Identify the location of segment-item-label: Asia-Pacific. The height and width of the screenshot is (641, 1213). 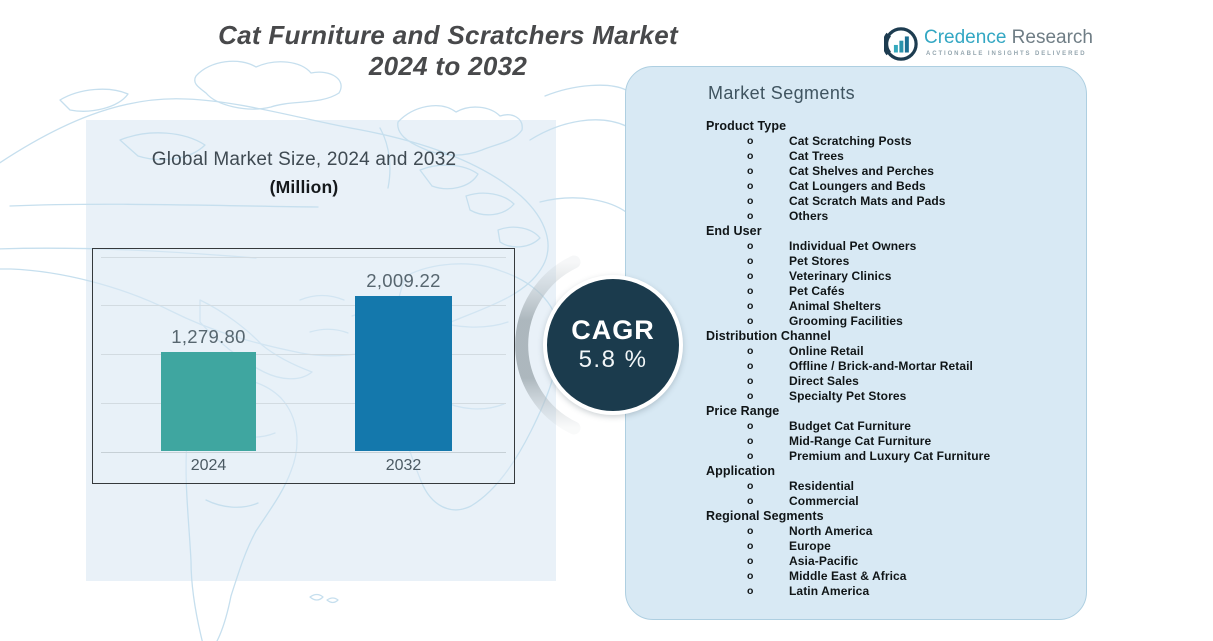
(824, 561).